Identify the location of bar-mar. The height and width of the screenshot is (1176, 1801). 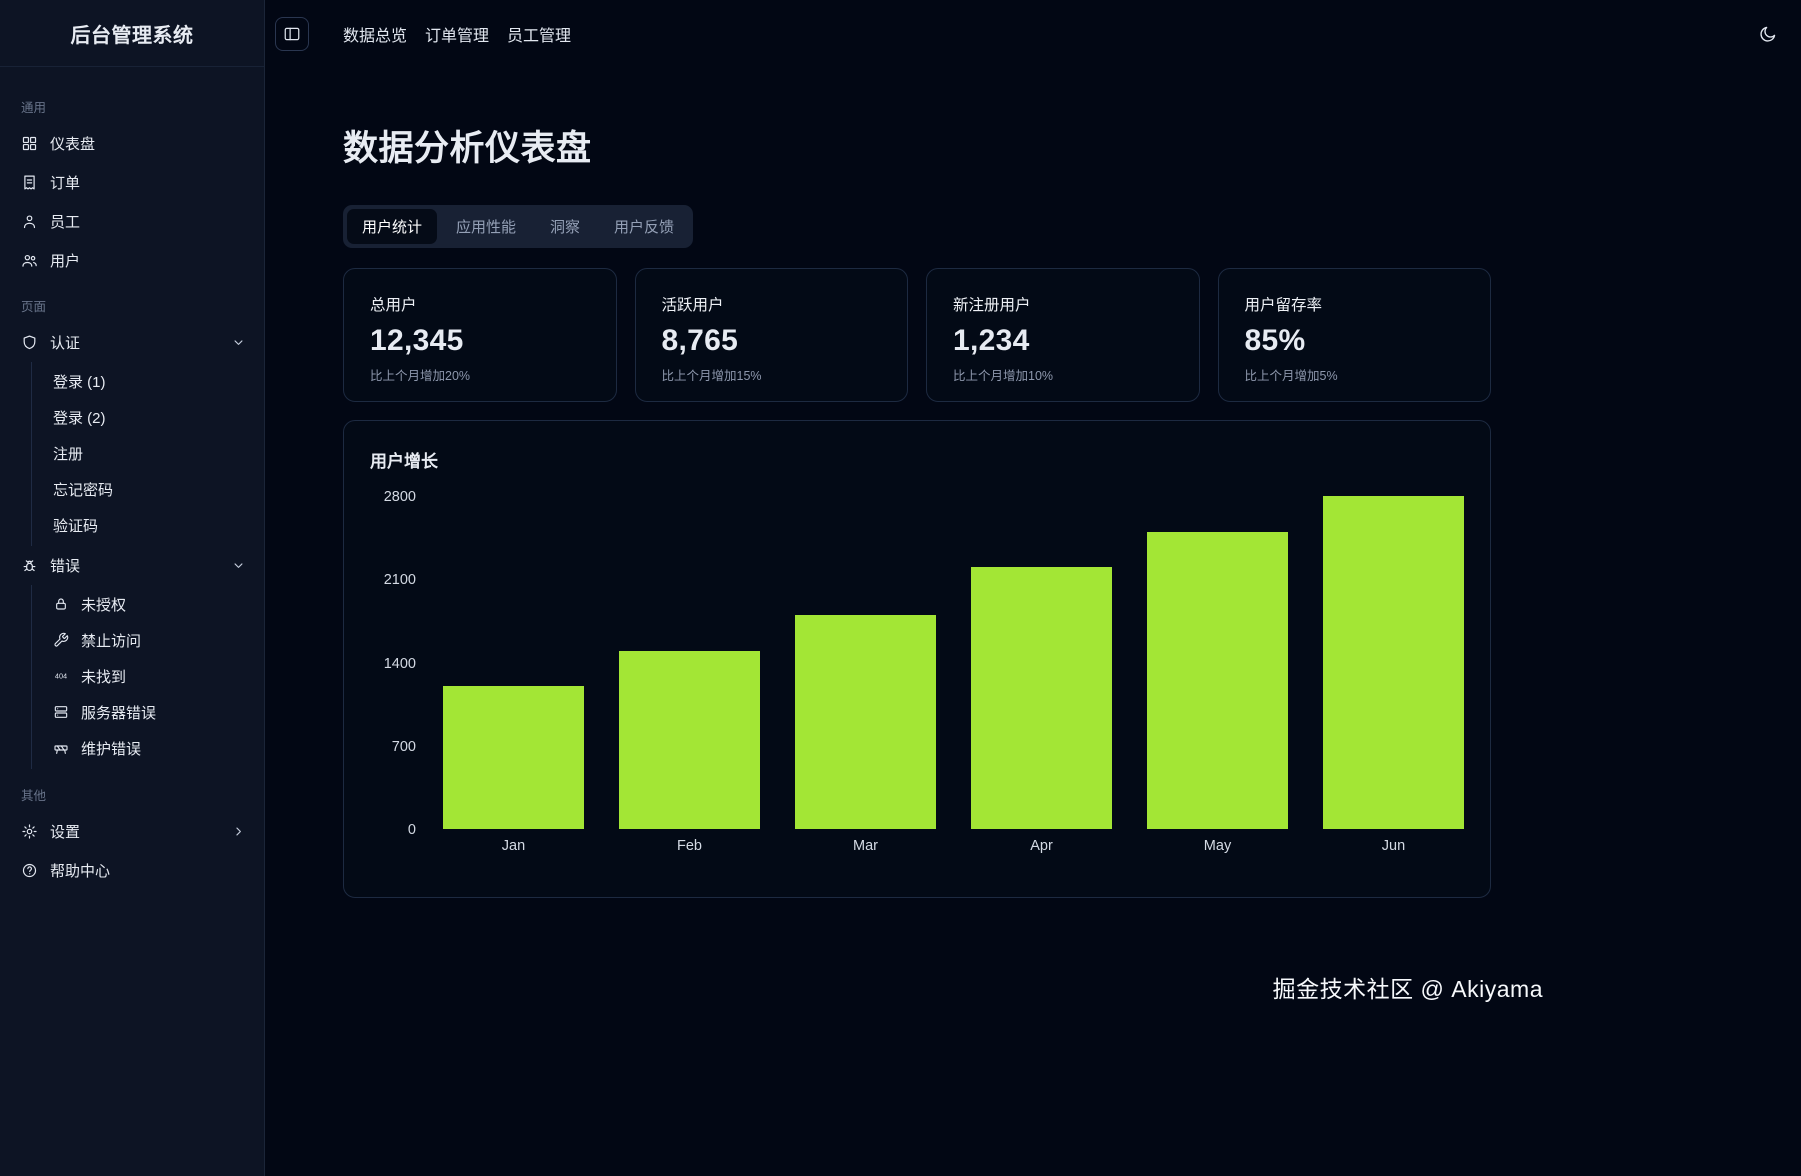
(865, 662).